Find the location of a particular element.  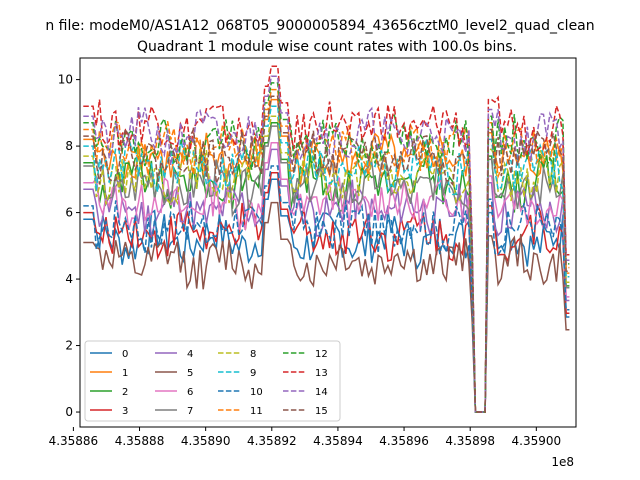

y-tick-label: 2 is located at coordinates (69, 346).